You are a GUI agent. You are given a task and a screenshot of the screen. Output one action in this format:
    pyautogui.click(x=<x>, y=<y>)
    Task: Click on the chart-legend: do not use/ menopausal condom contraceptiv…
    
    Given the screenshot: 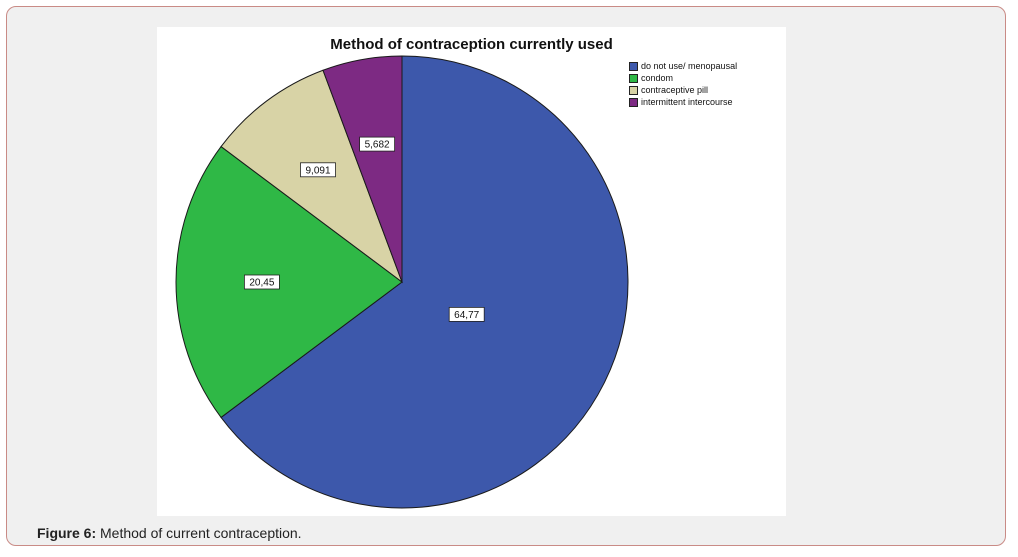 What is the action you would take?
    pyautogui.click(x=683, y=84)
    